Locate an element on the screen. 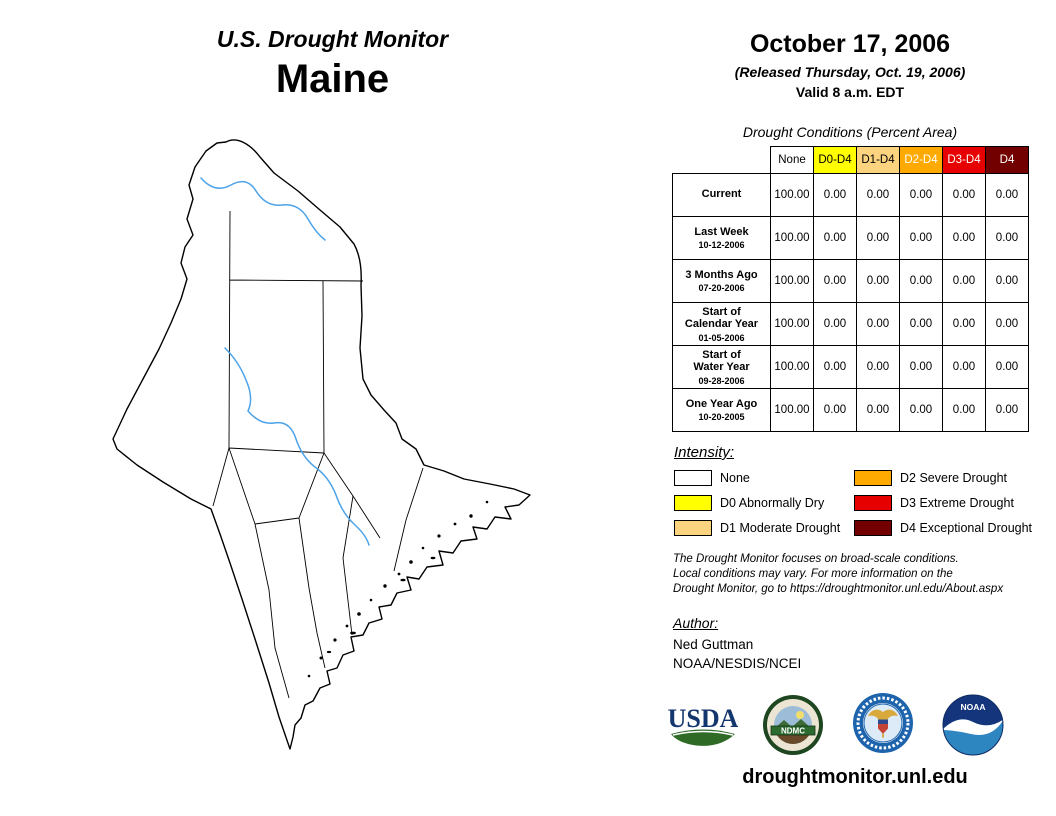  legend-label: None is located at coordinates (735, 478).